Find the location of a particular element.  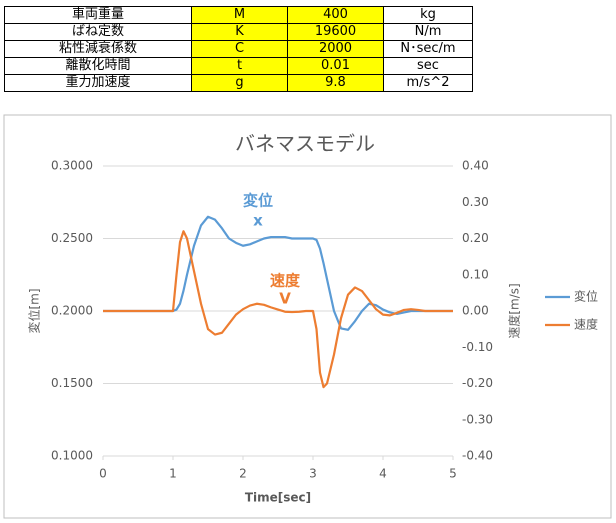

legend-label: 変位 is located at coordinates (586, 296).